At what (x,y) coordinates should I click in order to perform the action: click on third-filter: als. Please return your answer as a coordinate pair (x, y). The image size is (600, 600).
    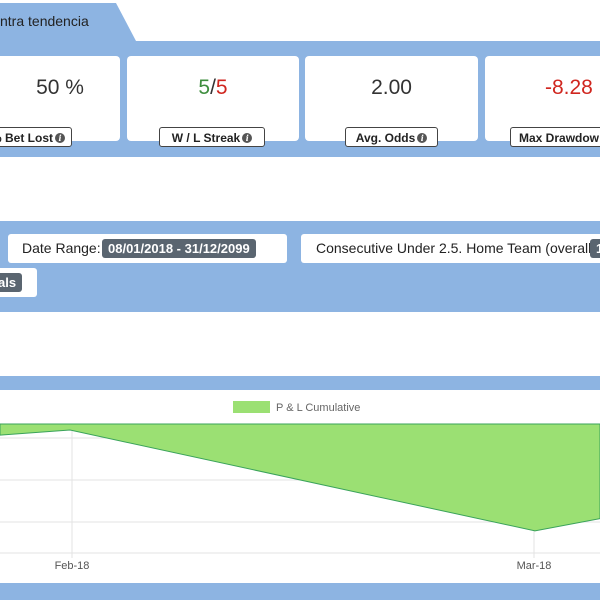
    Looking at the image, I should click on (18, 282).